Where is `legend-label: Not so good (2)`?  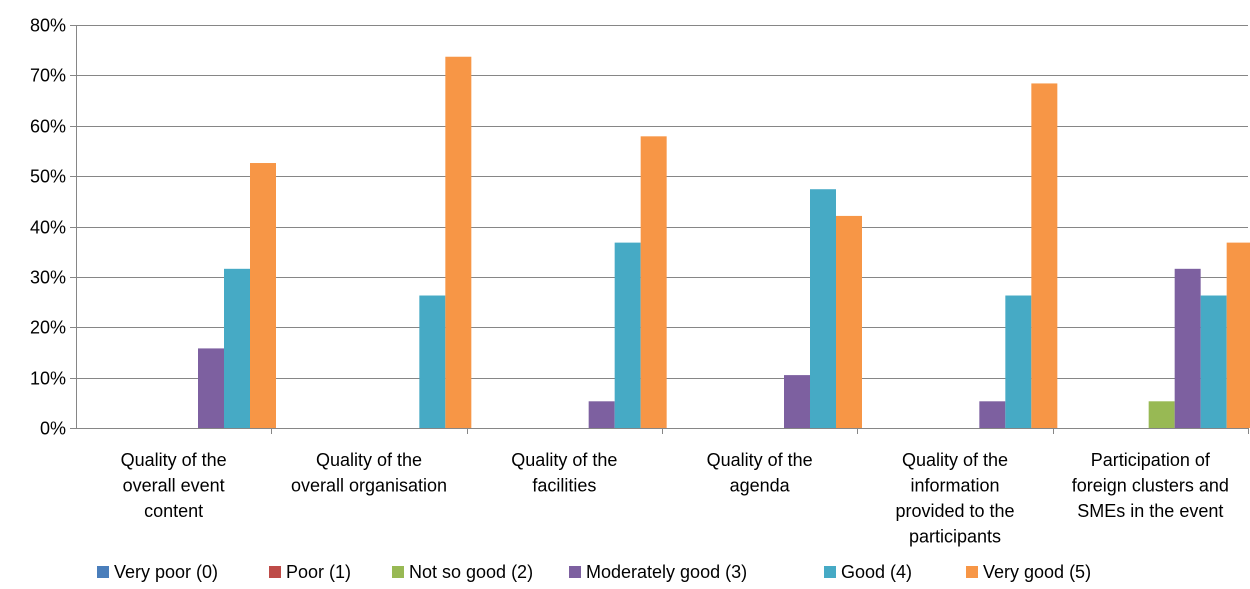 legend-label: Not so good (2) is located at coordinates (471, 572).